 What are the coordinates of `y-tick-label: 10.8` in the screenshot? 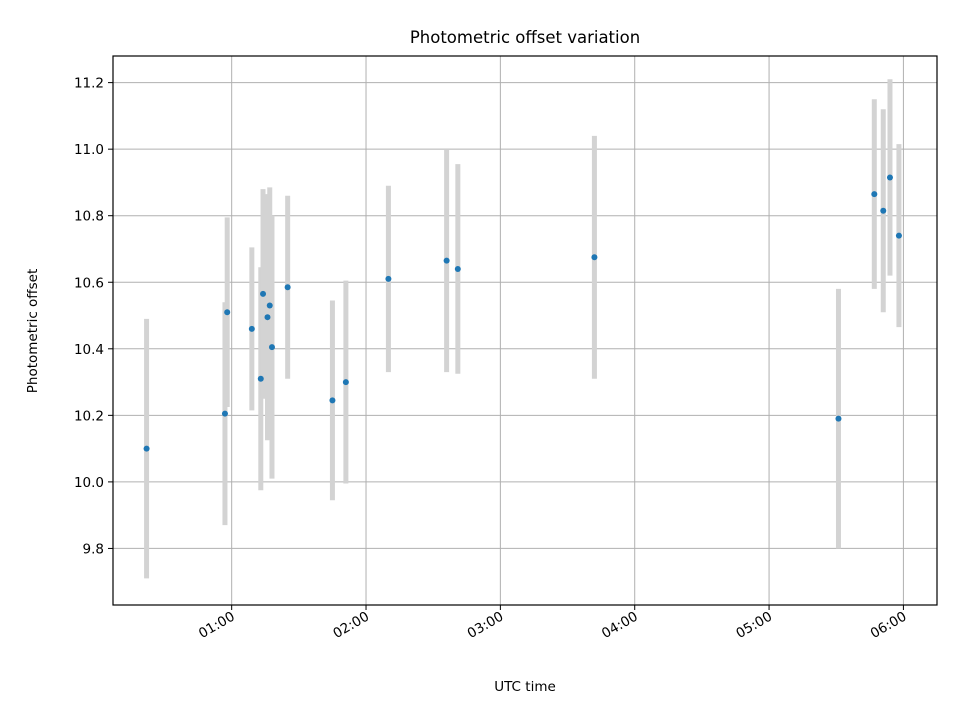 It's located at (89, 217).